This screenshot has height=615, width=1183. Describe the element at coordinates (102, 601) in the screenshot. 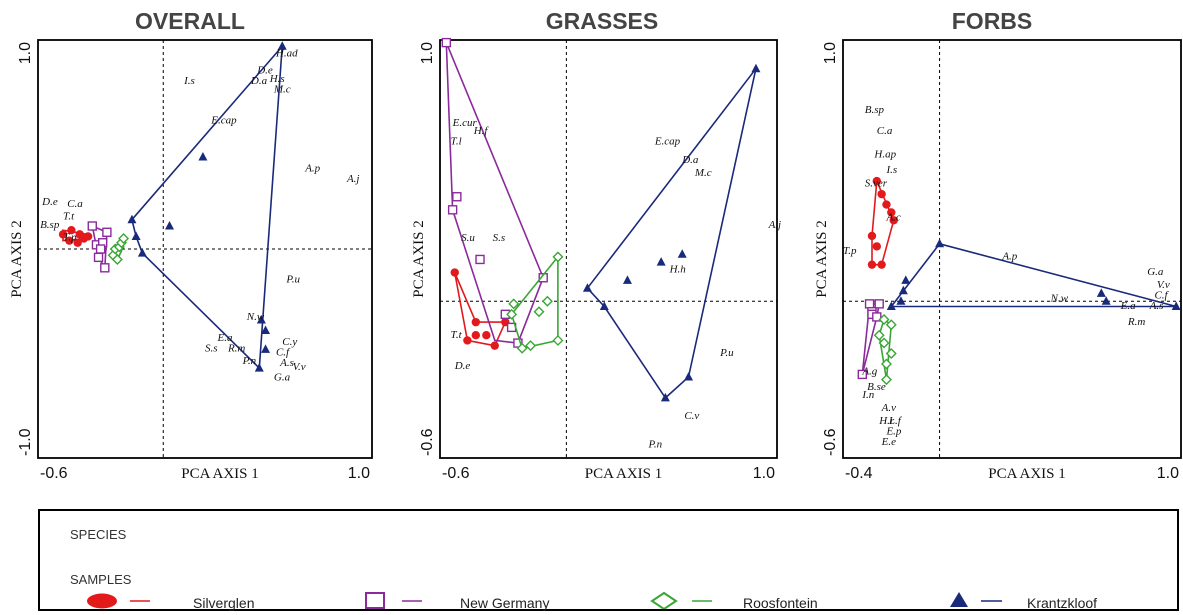

I see `legend-silverglen-symbol` at that location.